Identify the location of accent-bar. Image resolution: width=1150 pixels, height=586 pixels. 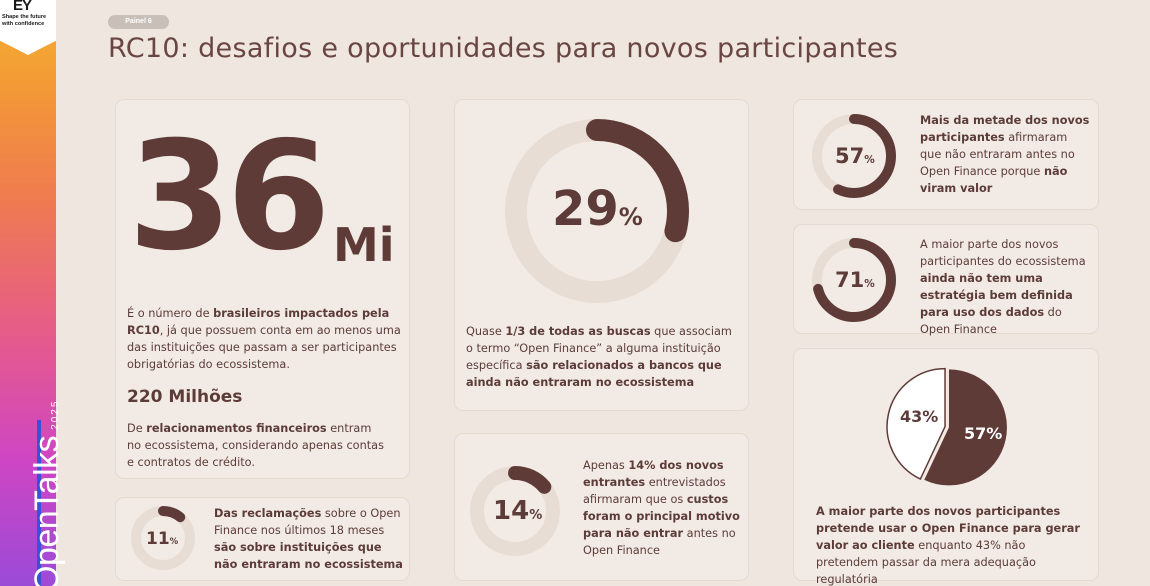
(39, 503).